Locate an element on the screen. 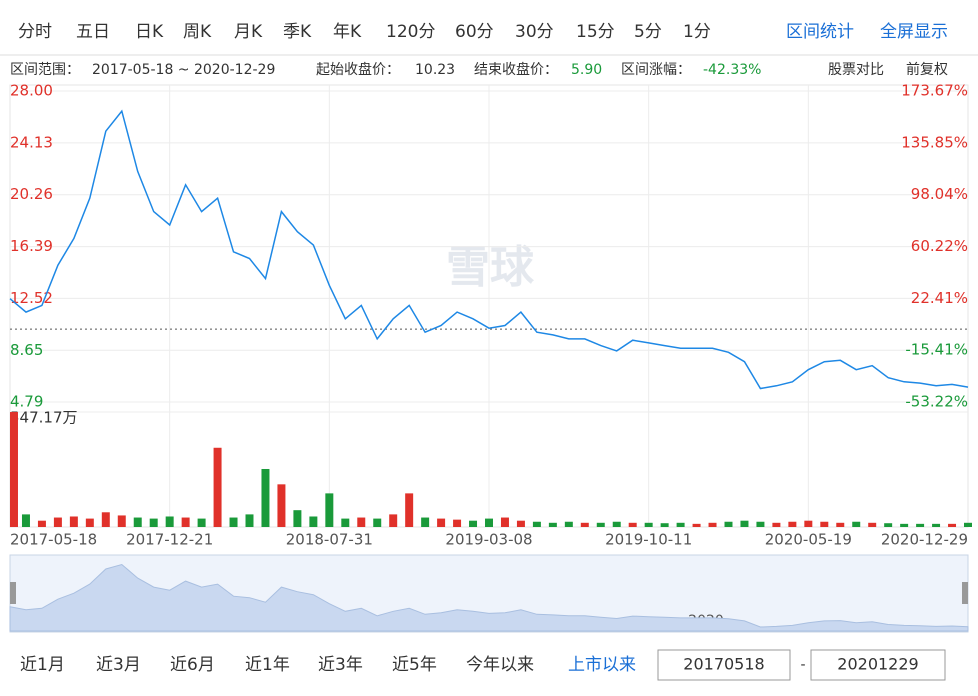  period: 上市以来 is located at coordinates (602, 665).